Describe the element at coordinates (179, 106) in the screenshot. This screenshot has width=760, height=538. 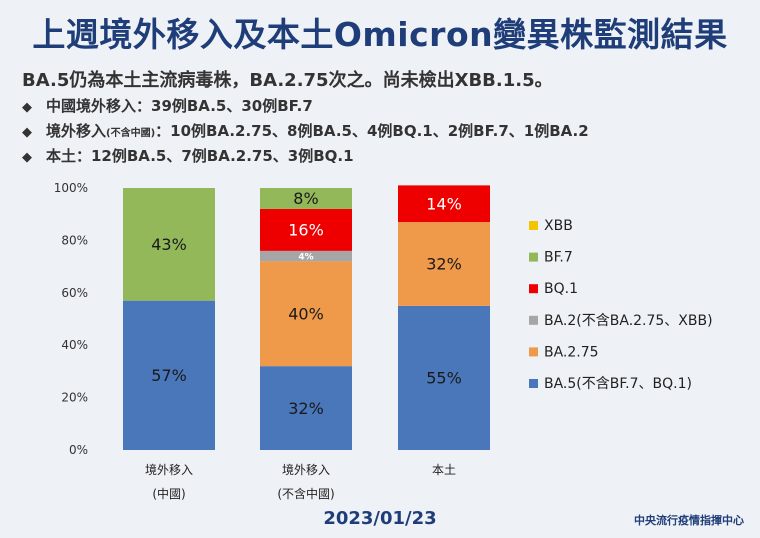
I see `bullet-text: 中國境外移入：39例BA.5、30例BF.7` at that location.